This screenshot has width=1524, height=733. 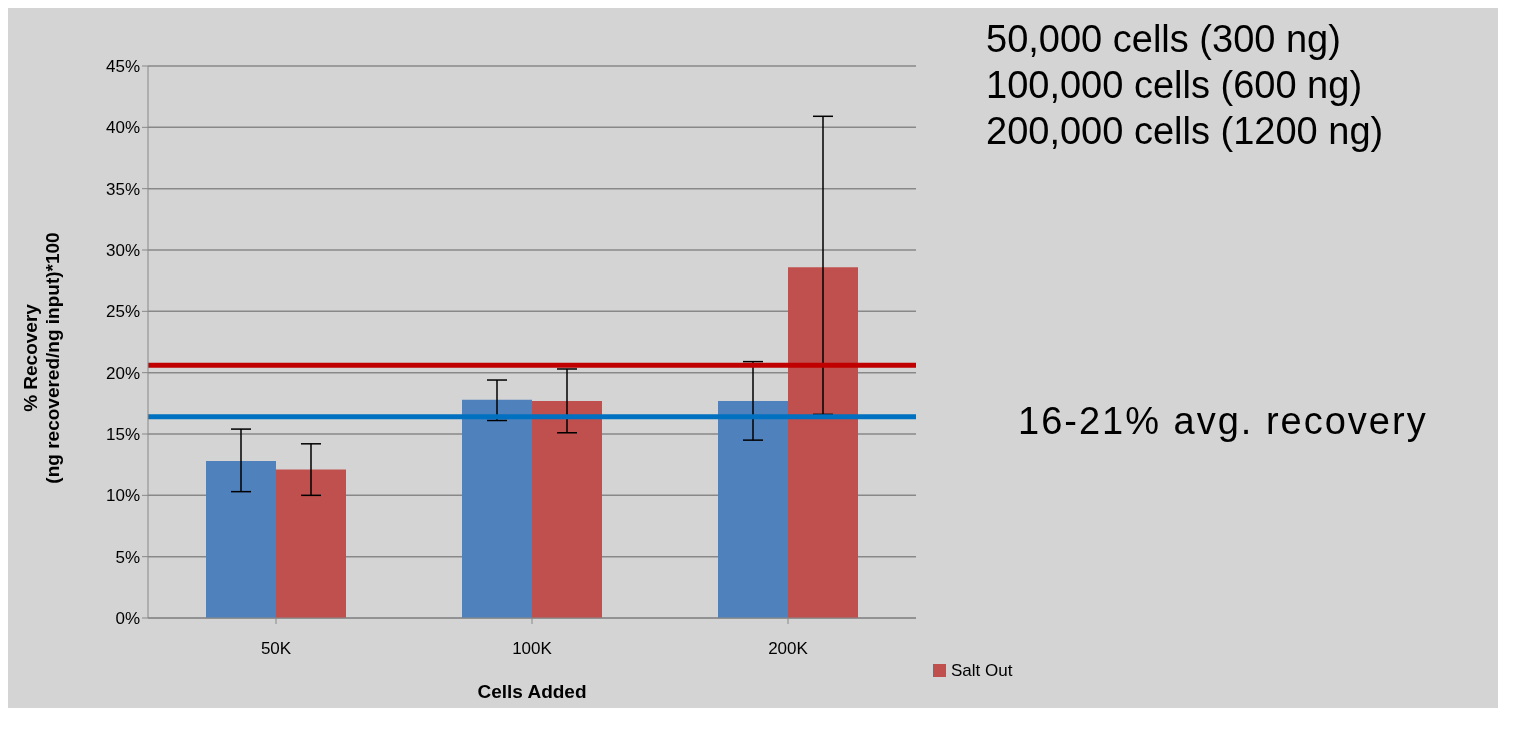 I want to click on legend-label: Salt Out, so click(x=982, y=671).